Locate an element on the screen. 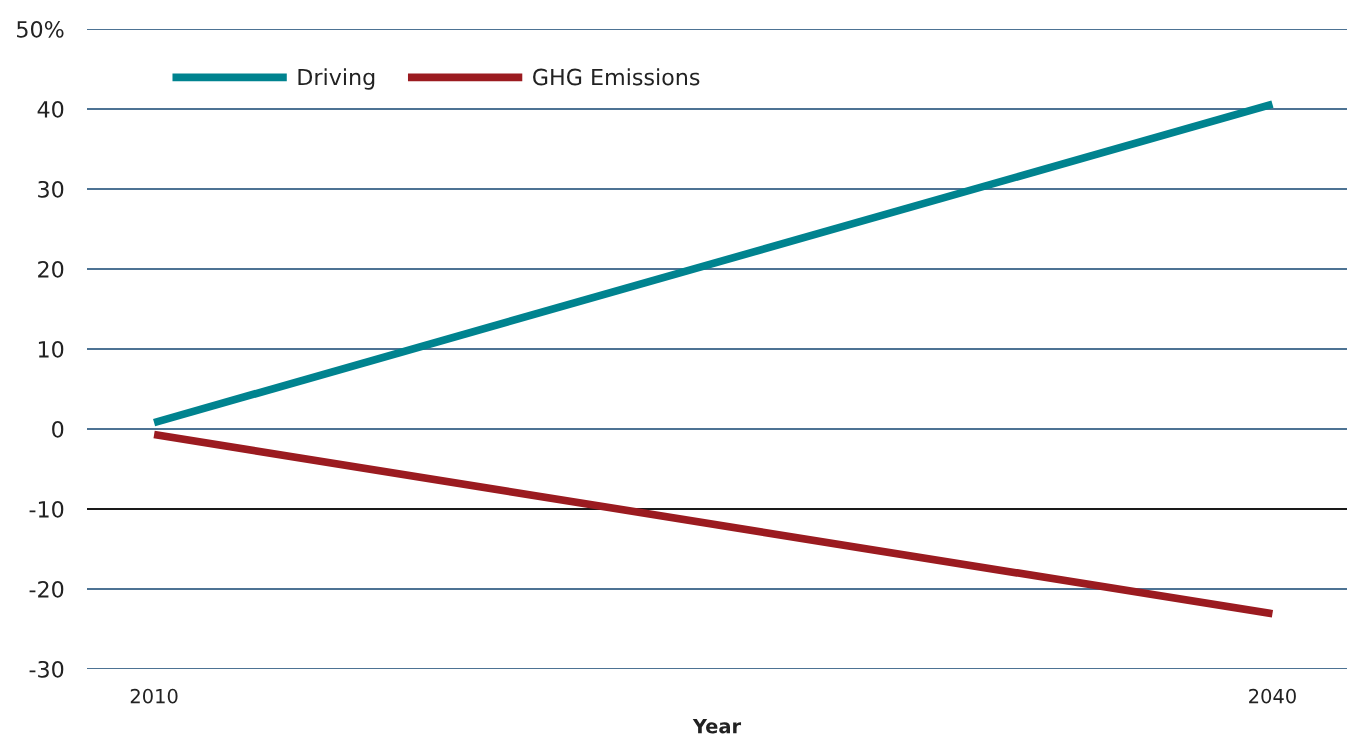  y-tick-label: 50% is located at coordinates (40, 29).